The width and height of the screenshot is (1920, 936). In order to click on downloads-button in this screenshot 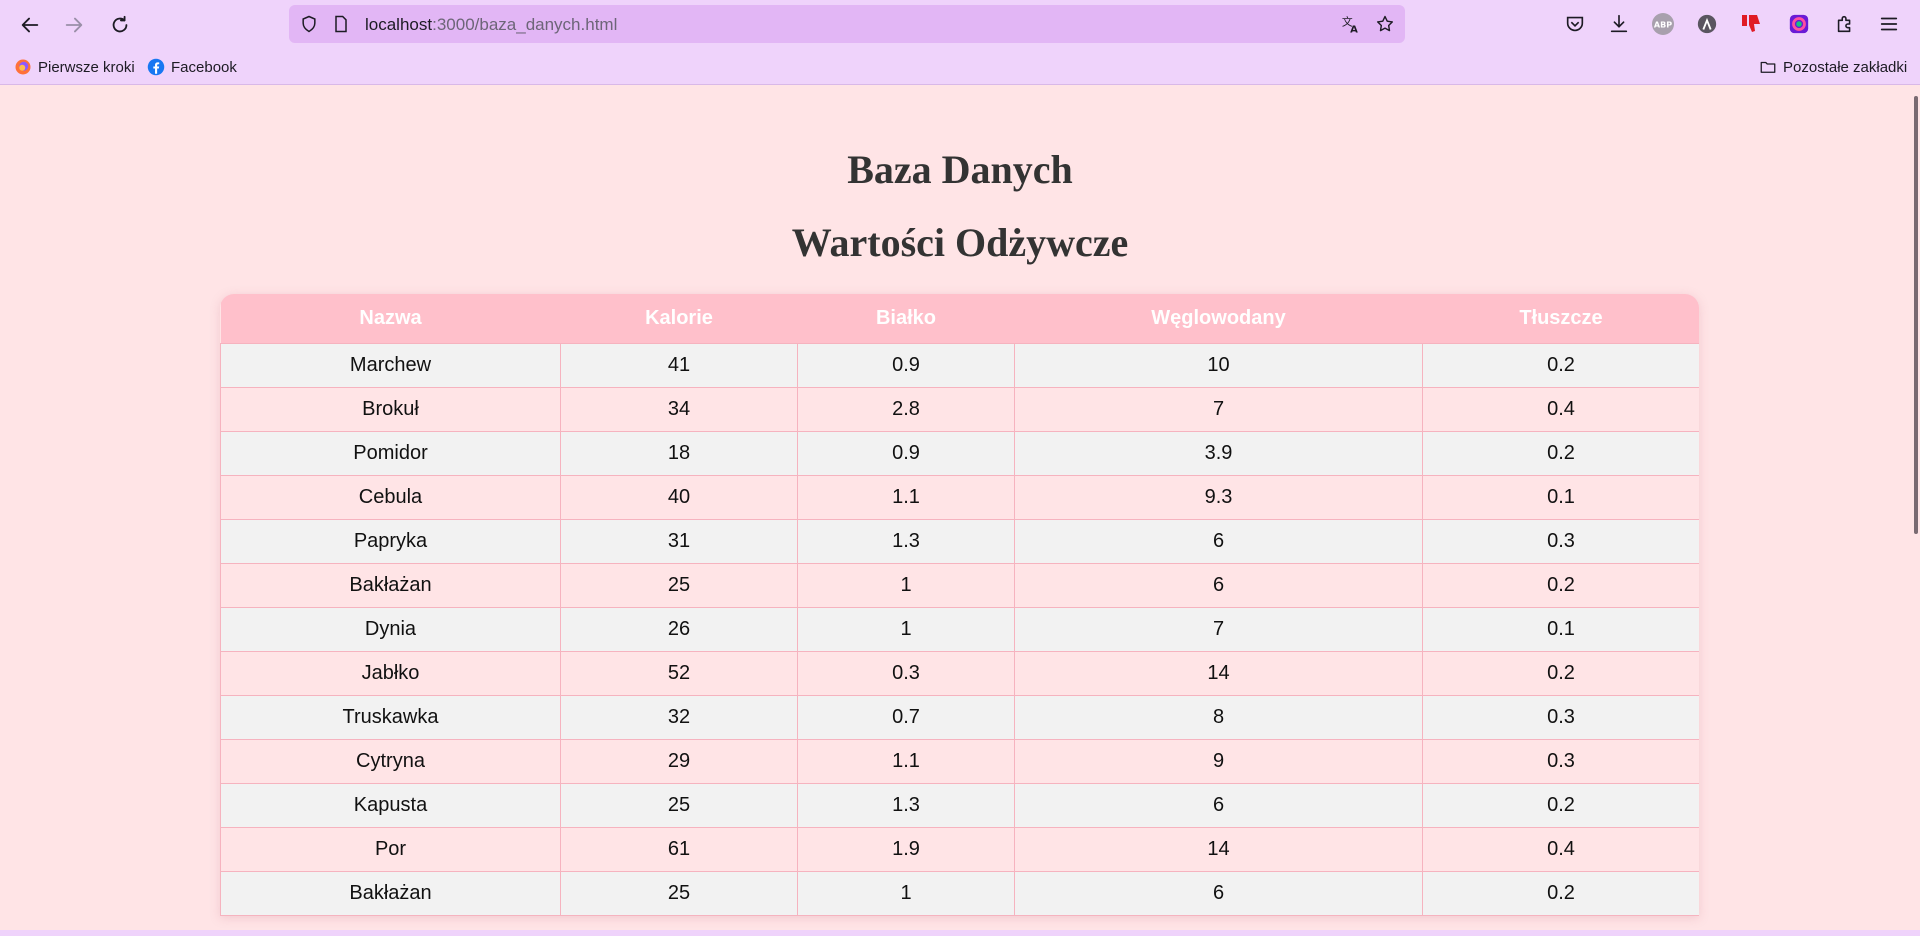, I will do `click(1619, 24)`.